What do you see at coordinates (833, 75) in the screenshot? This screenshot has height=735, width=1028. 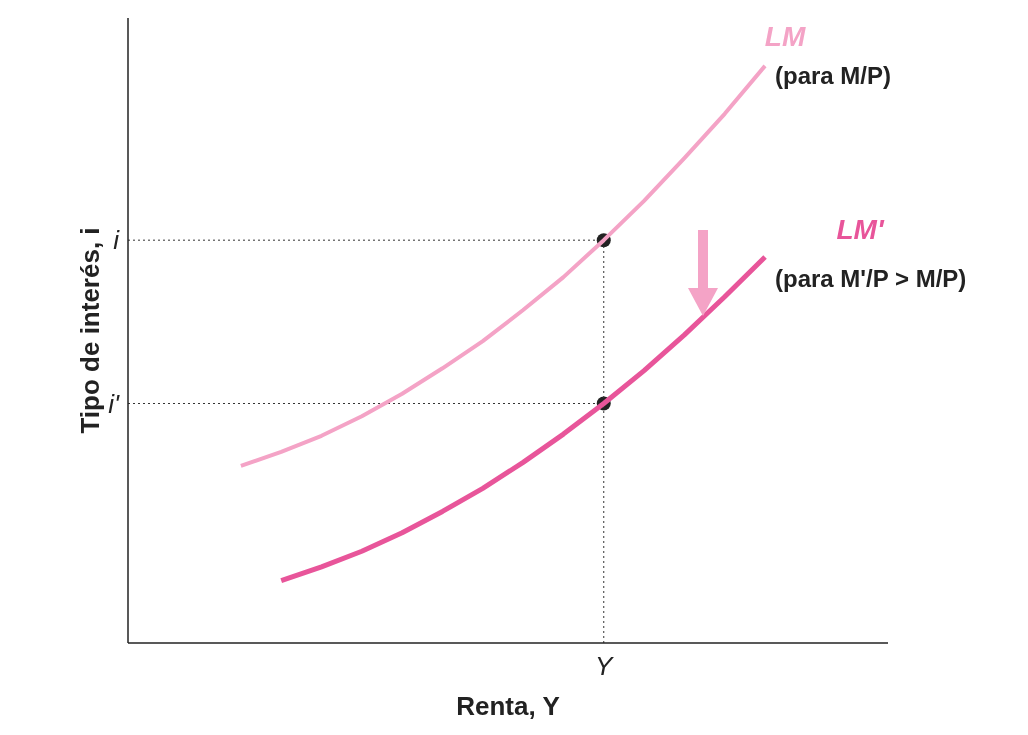 I see `annotation: (para M/P)` at bounding box center [833, 75].